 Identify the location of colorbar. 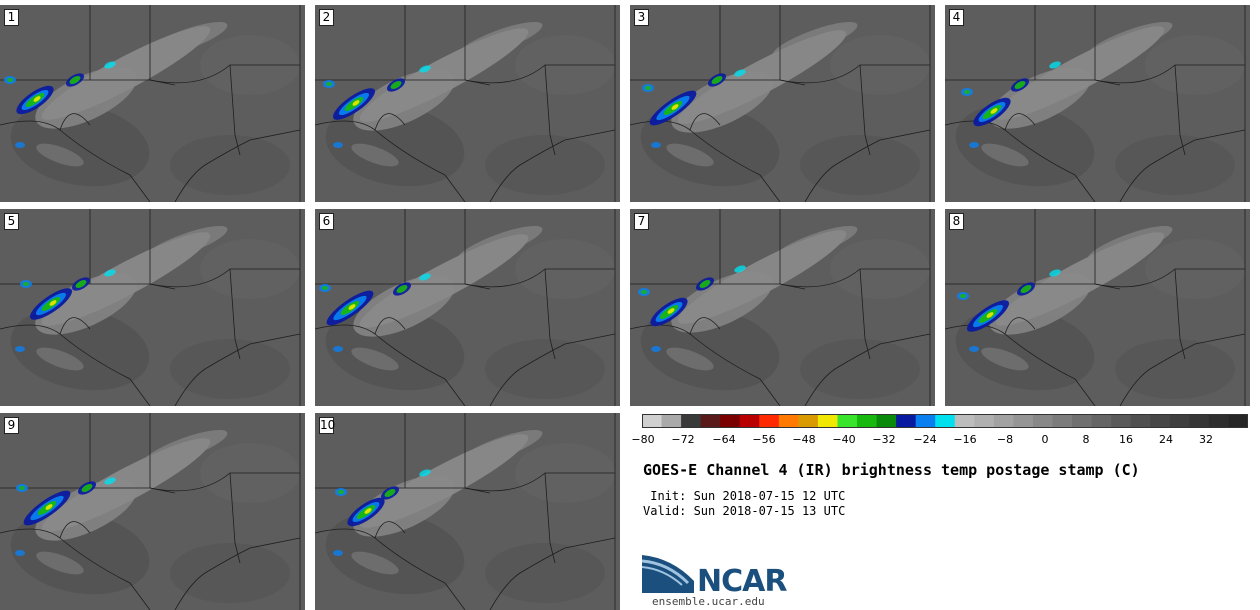
(945, 421).